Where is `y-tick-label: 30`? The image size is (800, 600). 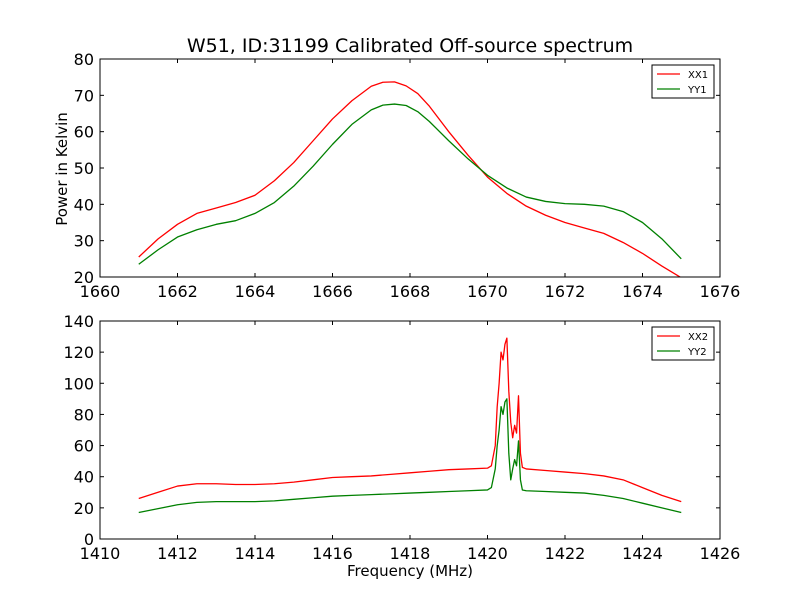
y-tick-label: 30 is located at coordinates (84, 241).